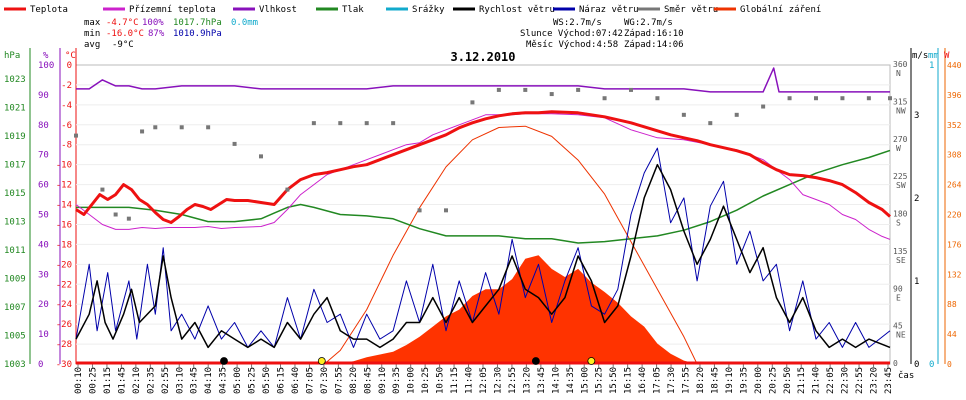 The width and height of the screenshot is (966, 400). I want to click on x-tick-label: 13:20, so click(527, 380).